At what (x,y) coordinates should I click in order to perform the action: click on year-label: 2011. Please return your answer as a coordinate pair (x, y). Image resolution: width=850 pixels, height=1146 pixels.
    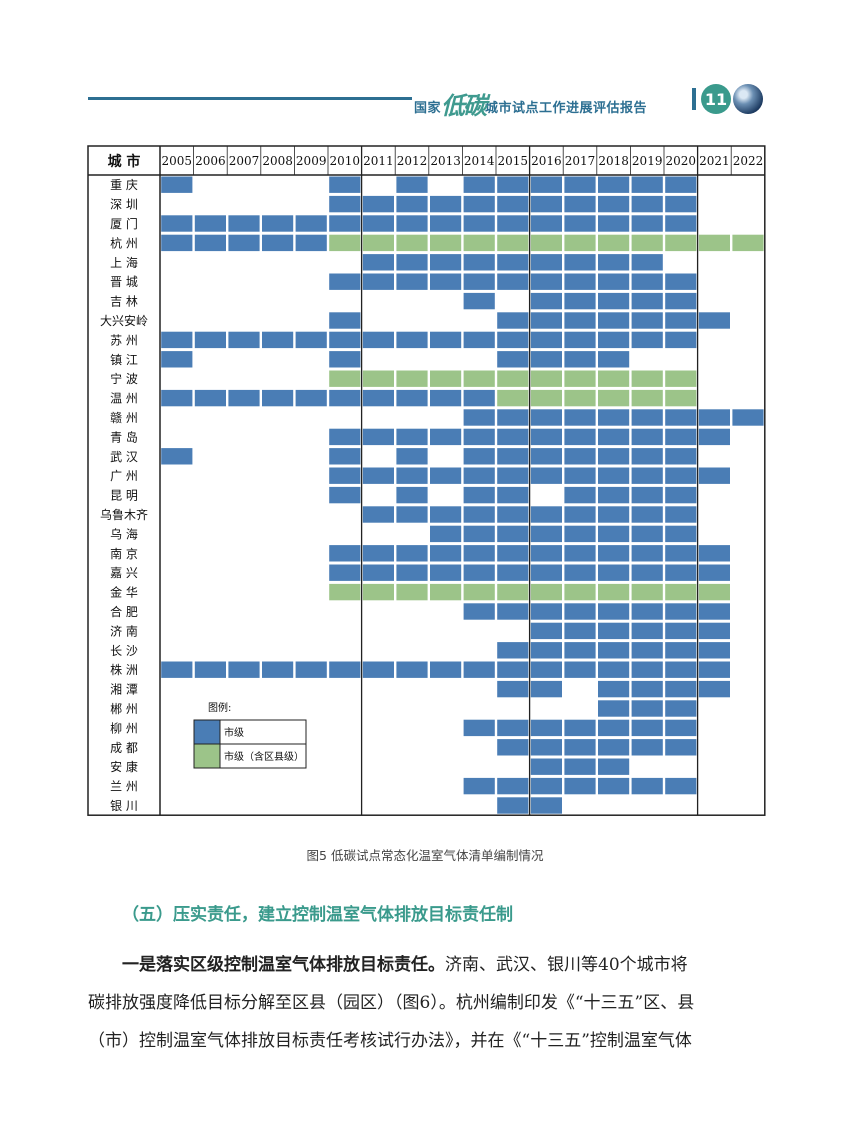
    Looking at the image, I should click on (378, 161).